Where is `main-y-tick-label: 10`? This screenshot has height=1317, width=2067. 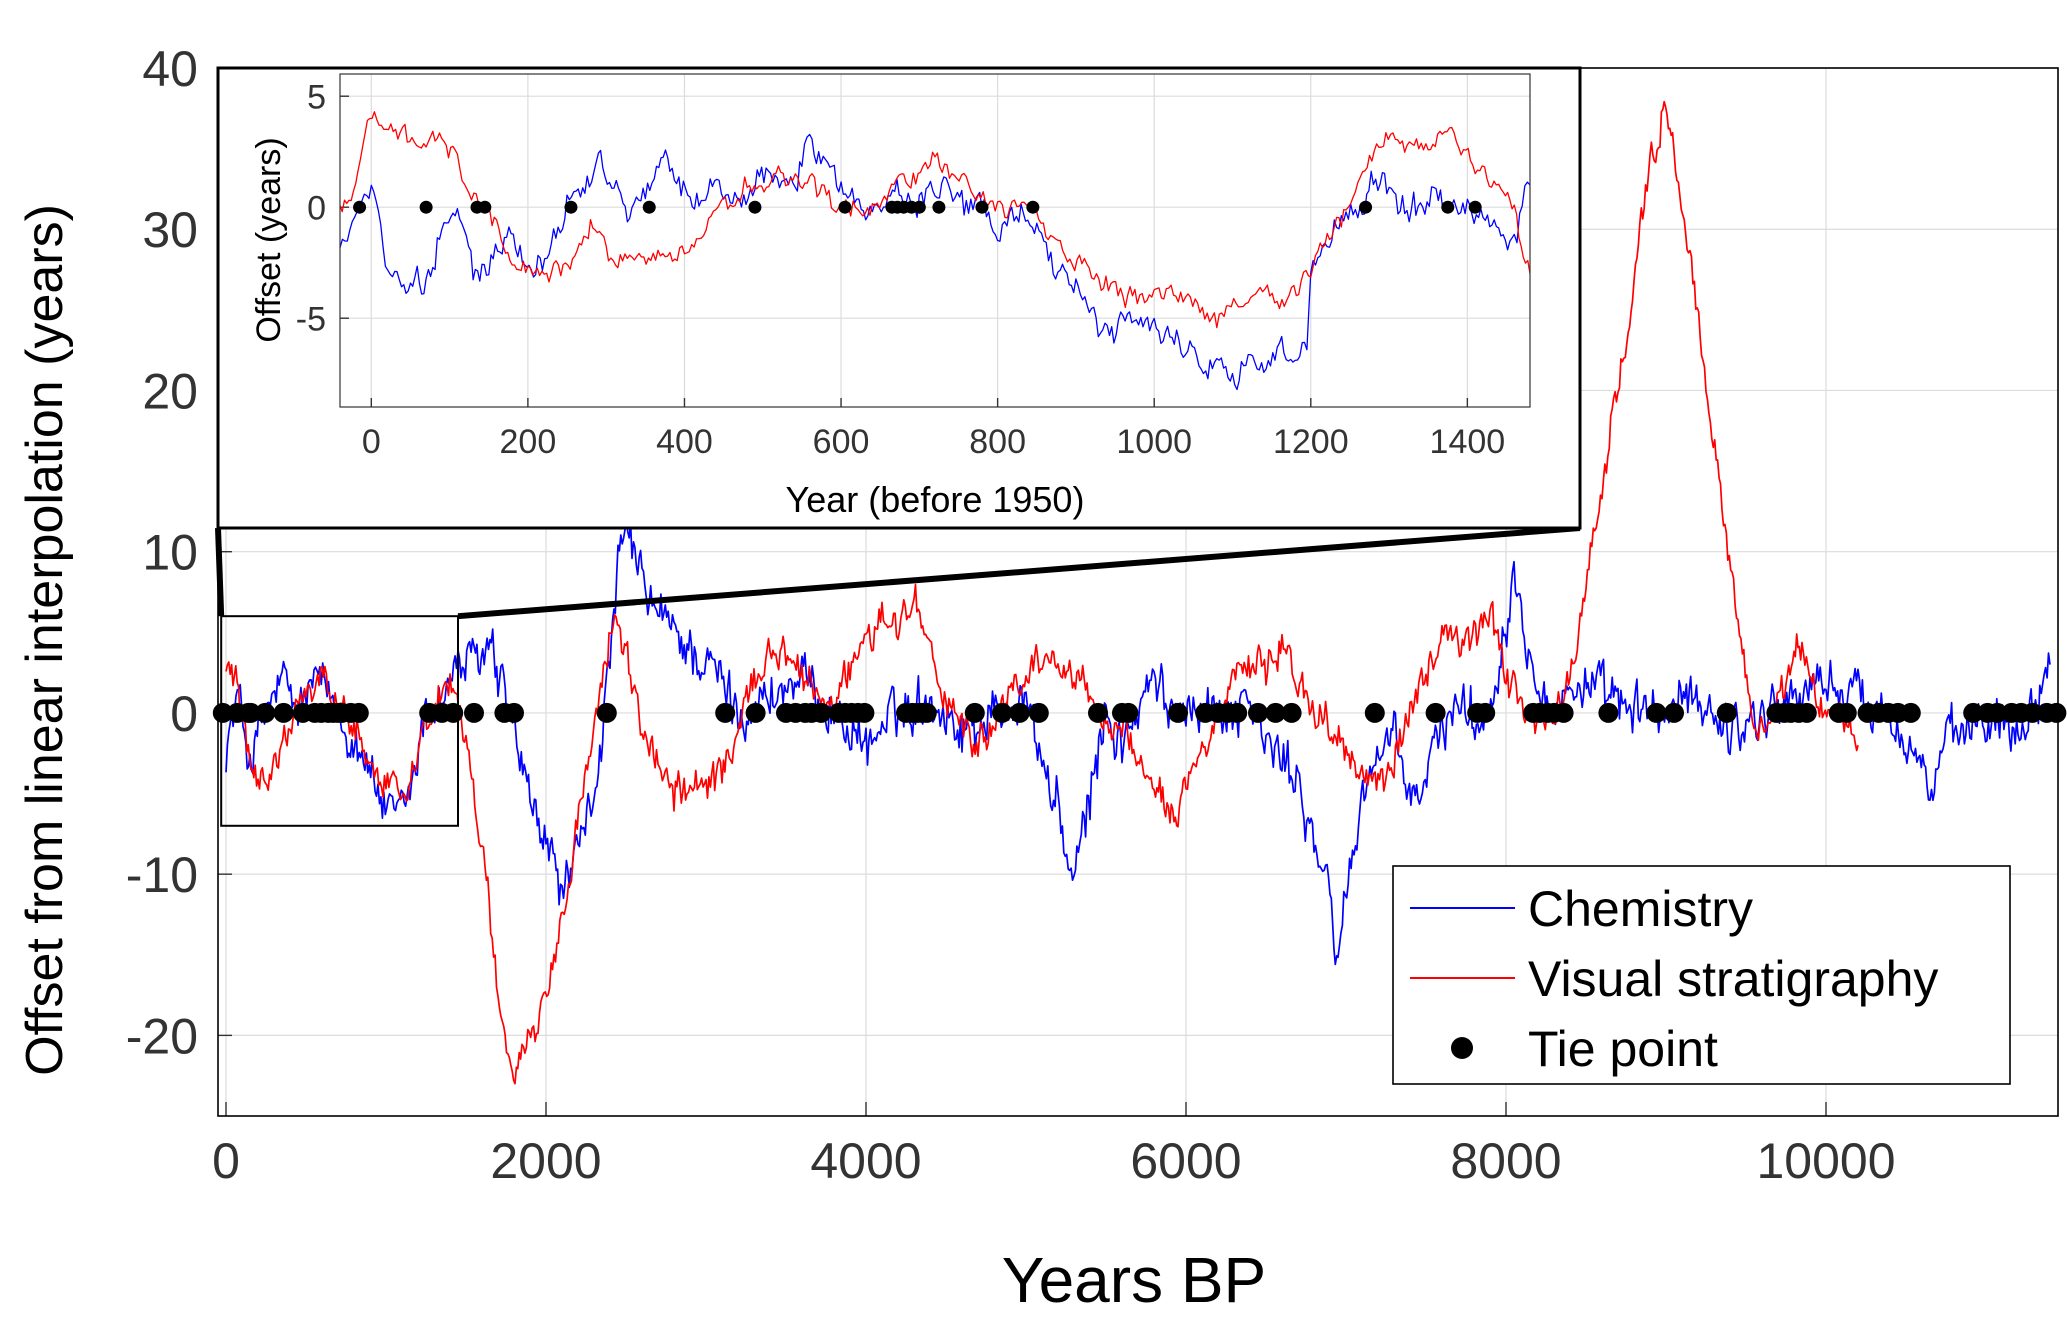 main-y-tick-label: 10 is located at coordinates (170, 553).